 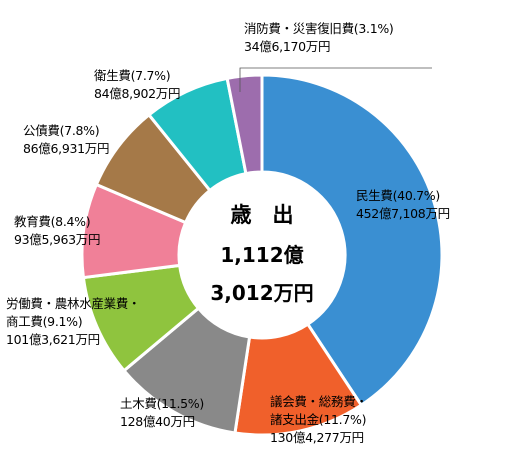 I want to click on slice-label-3-line-1: 商工費(9.1%), so click(x=44, y=321).